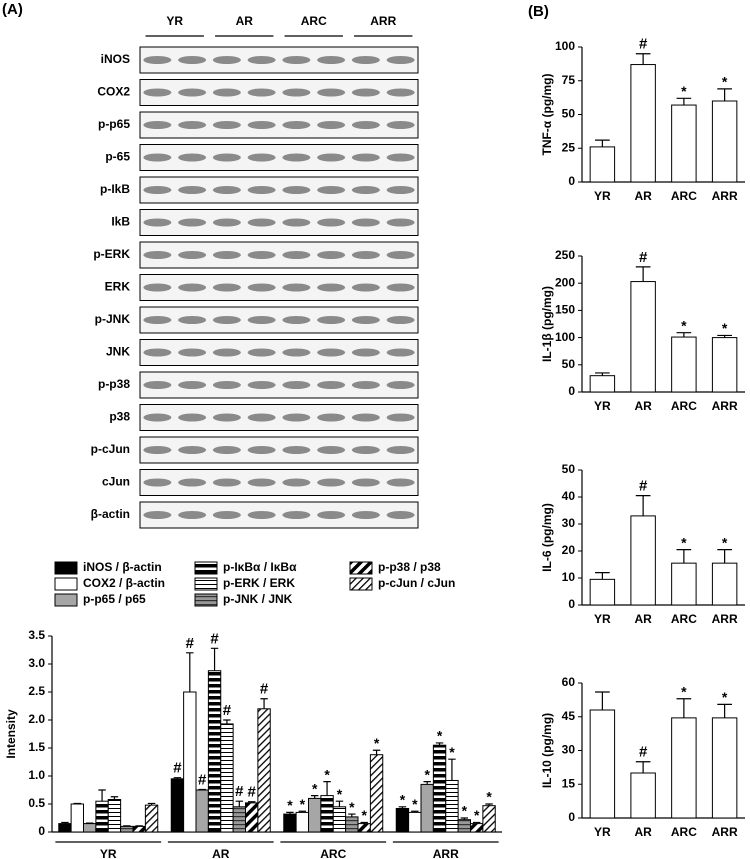 This screenshot has height=859, width=750. Describe the element at coordinates (569, 577) in the screenshot. I see `y-tick-label: 10` at that location.